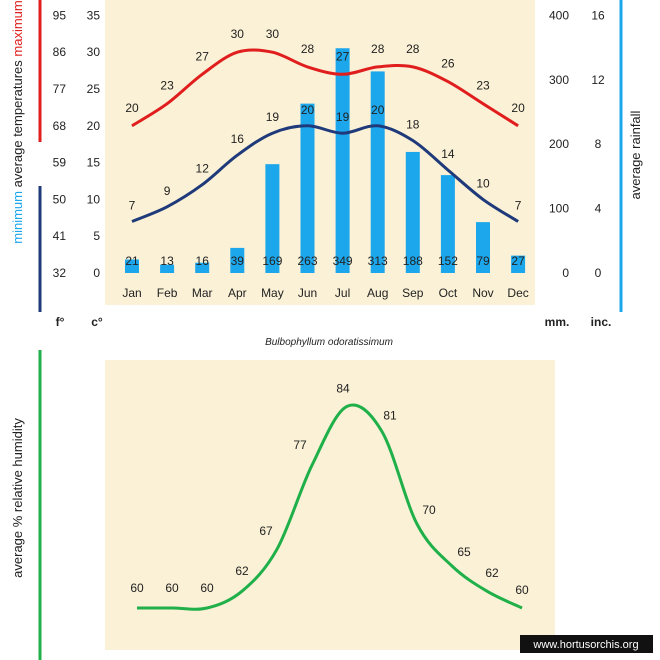 Image resolution: width=660 pixels, height=660 pixels. What do you see at coordinates (413, 125) in the screenshot?
I see `min-temp-label: 18` at bounding box center [413, 125].